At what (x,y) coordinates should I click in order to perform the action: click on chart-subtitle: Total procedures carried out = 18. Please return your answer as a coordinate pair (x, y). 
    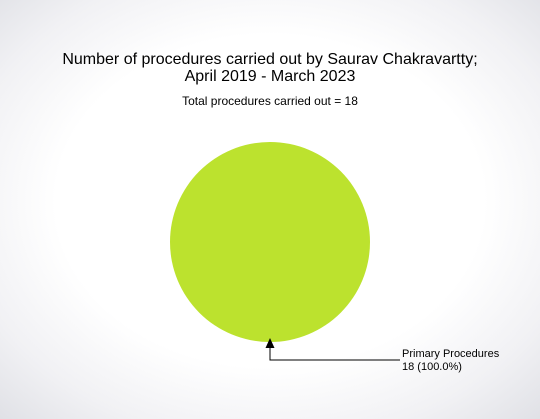
    Looking at the image, I should click on (270, 101).